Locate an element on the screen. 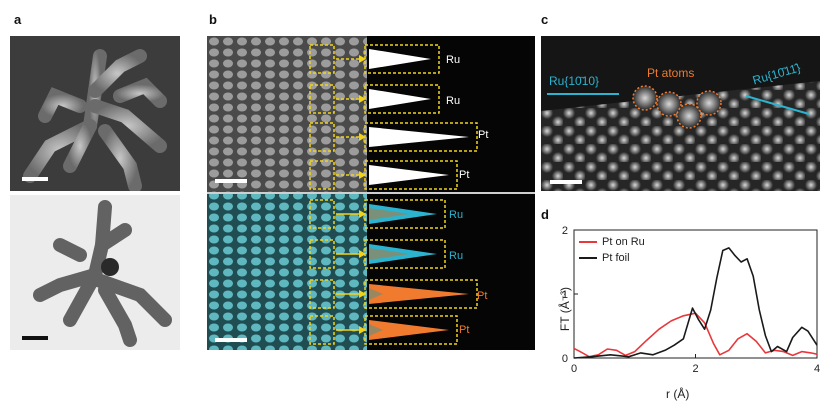 This screenshot has width=831, height=411. panel-label-c: c is located at coordinates (545, 19).